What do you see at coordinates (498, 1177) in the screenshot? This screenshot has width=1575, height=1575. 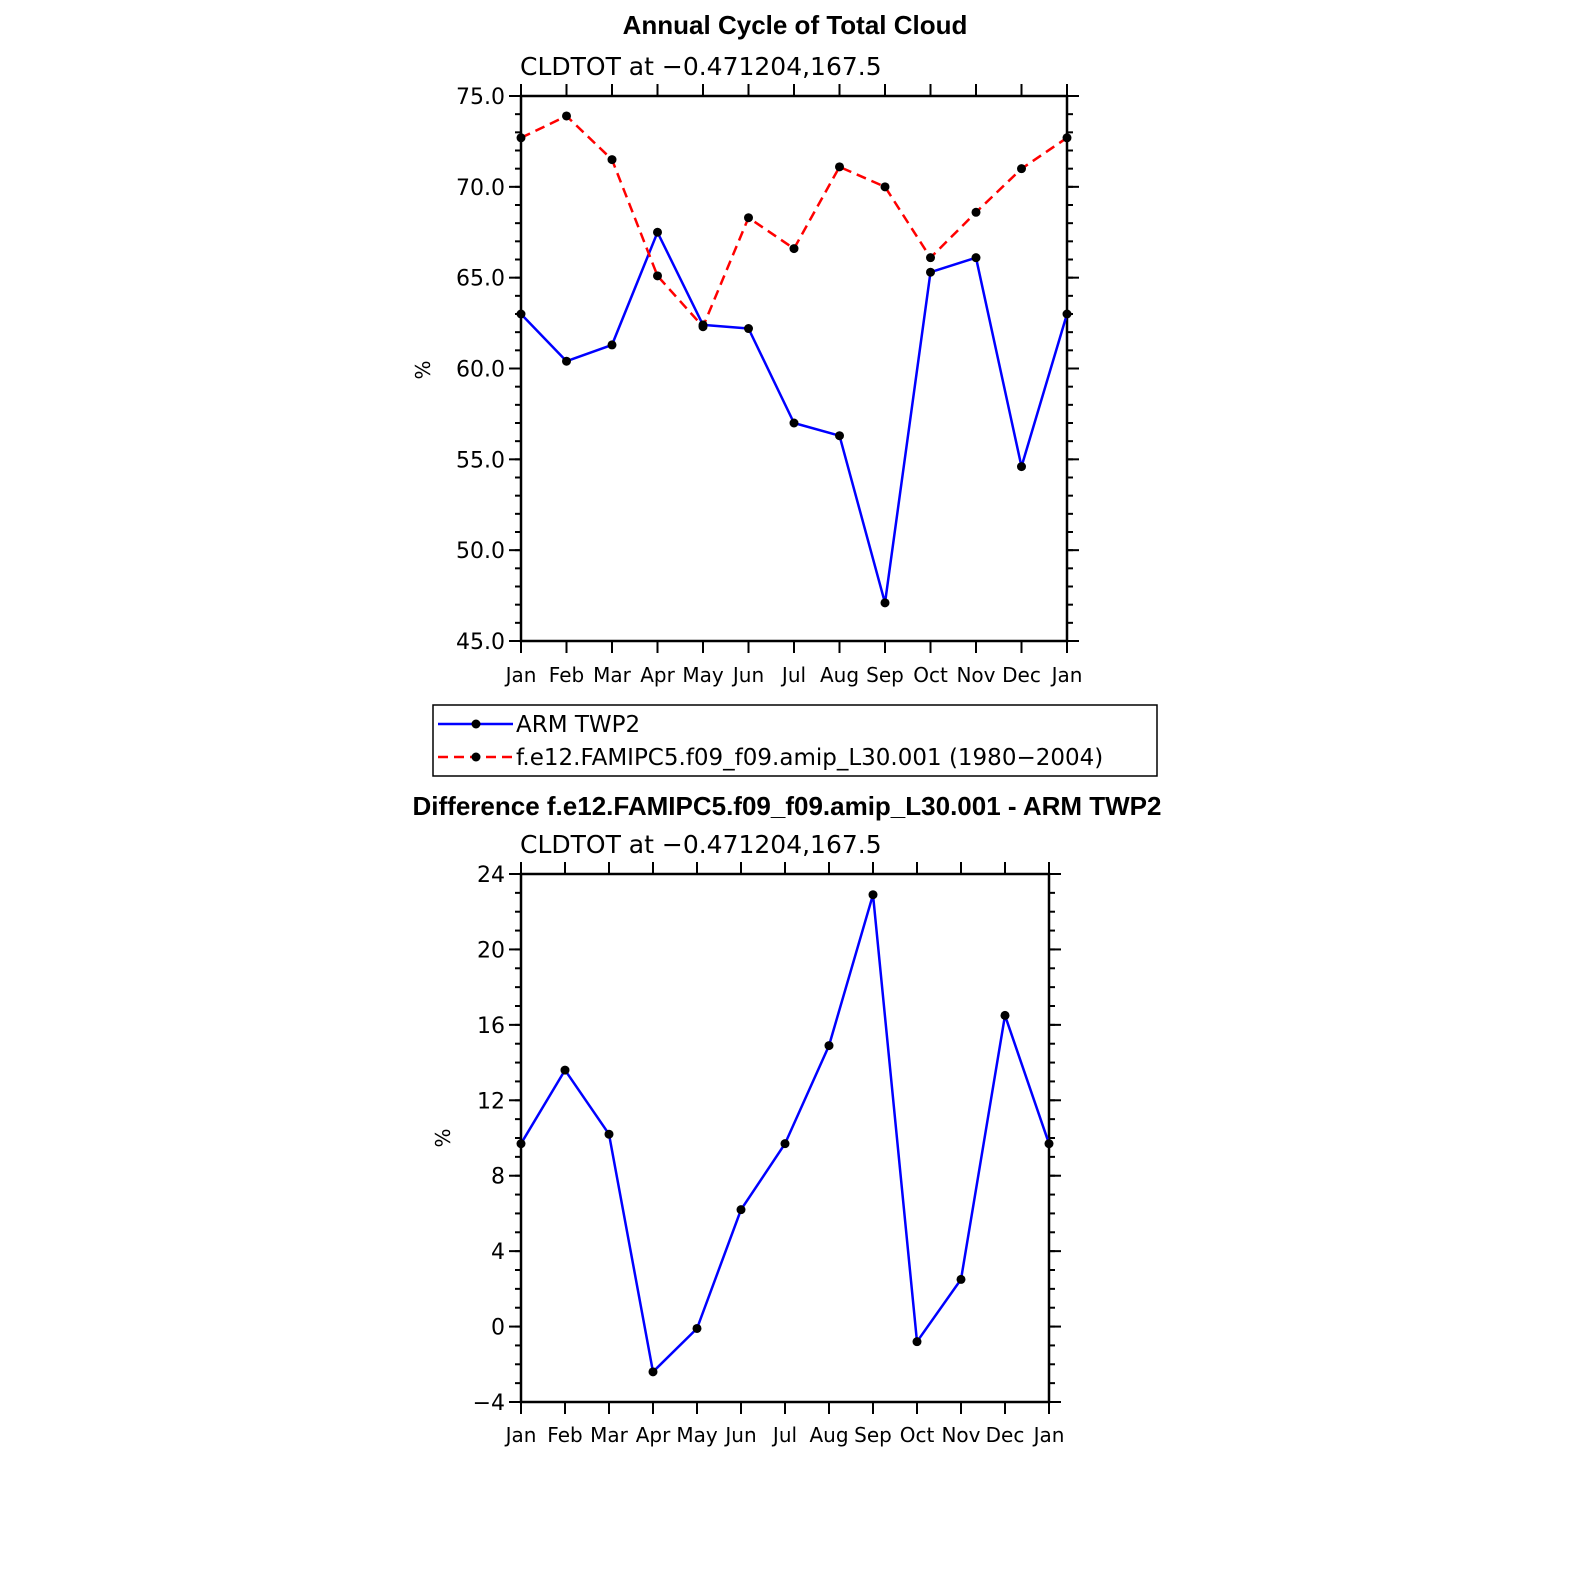 I see `y-tick-label: 8` at bounding box center [498, 1177].